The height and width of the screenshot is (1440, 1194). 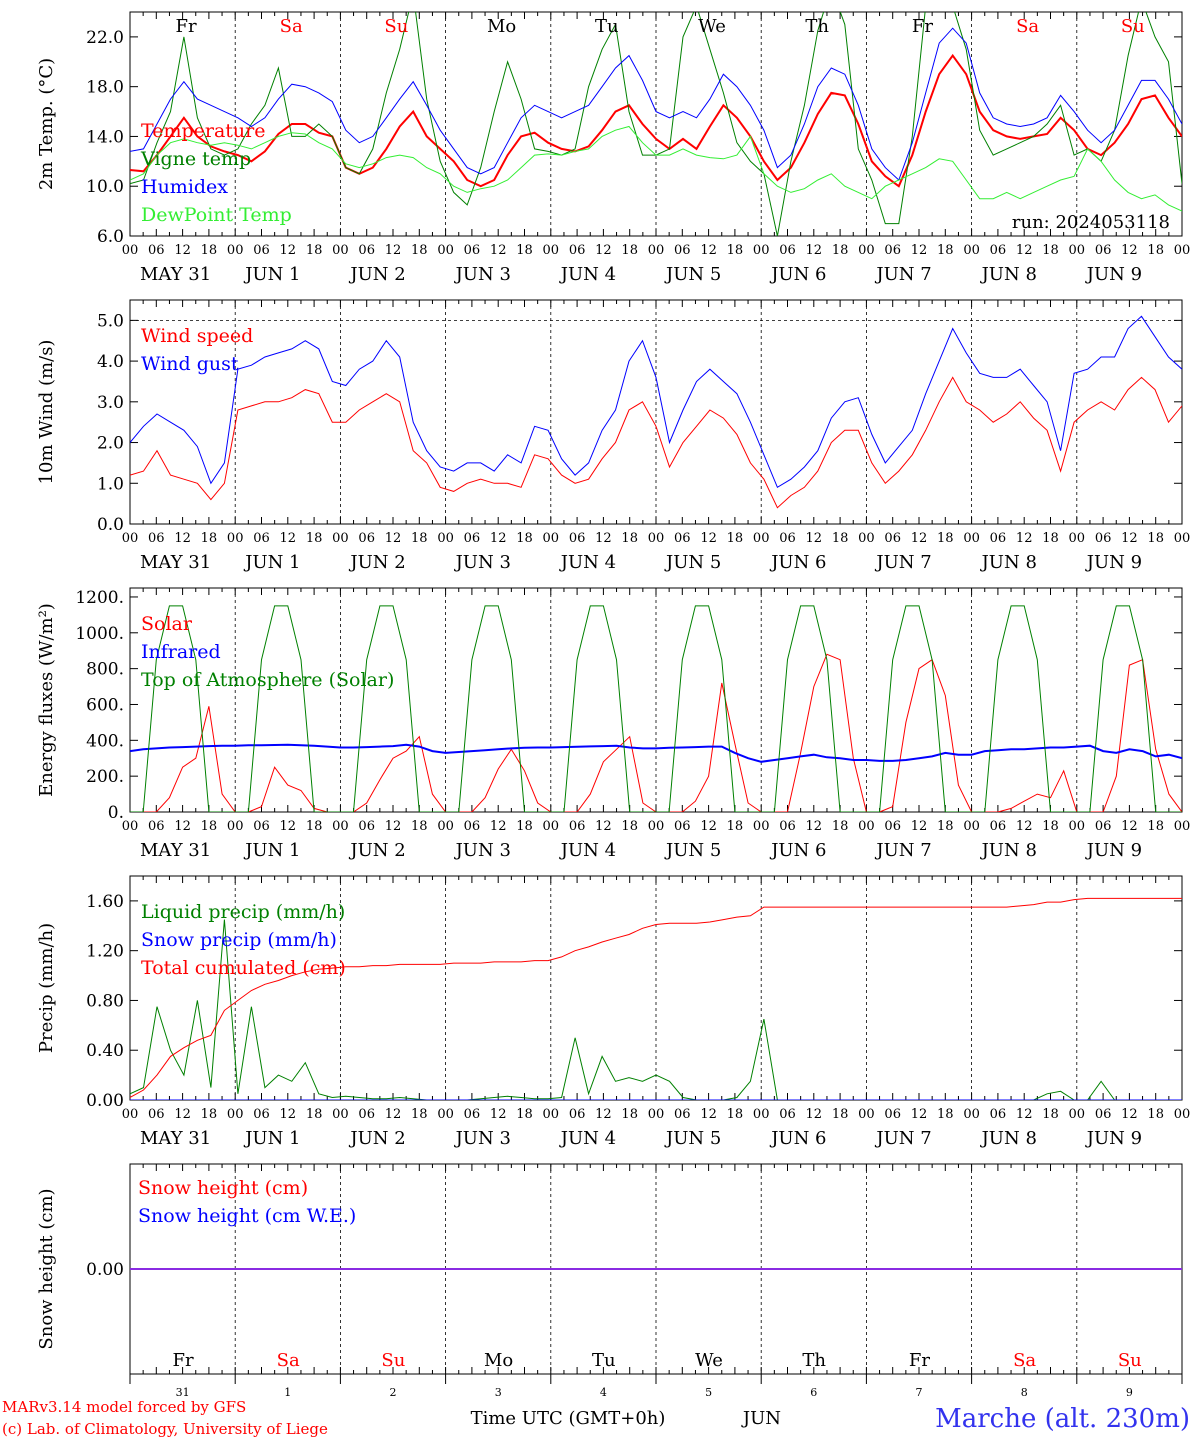 I want to click on x-axis-label: Time UTC (GMT+0h), so click(x=568, y=1418).